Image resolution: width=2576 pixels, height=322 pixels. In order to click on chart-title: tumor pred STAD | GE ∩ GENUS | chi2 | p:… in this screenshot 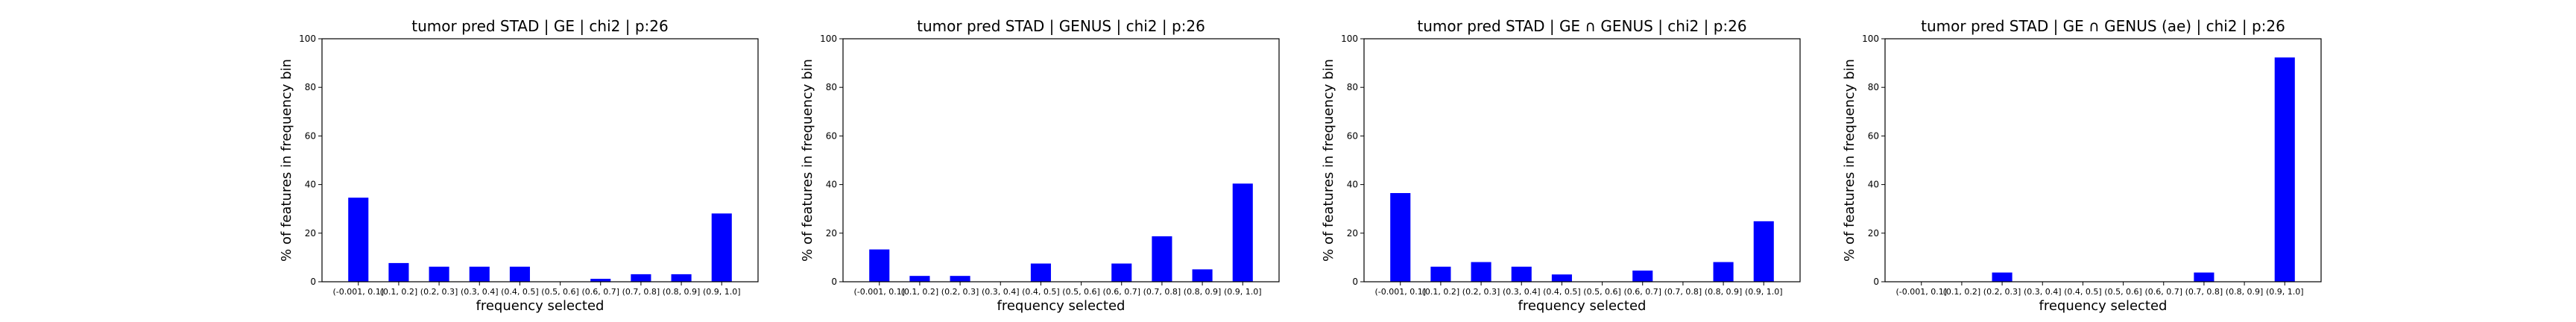, I will do `click(1581, 26)`.